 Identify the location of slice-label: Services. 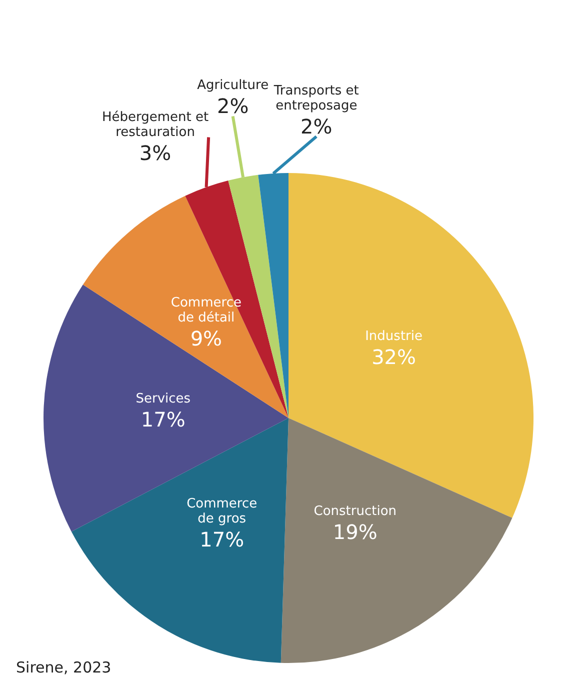
(163, 399).